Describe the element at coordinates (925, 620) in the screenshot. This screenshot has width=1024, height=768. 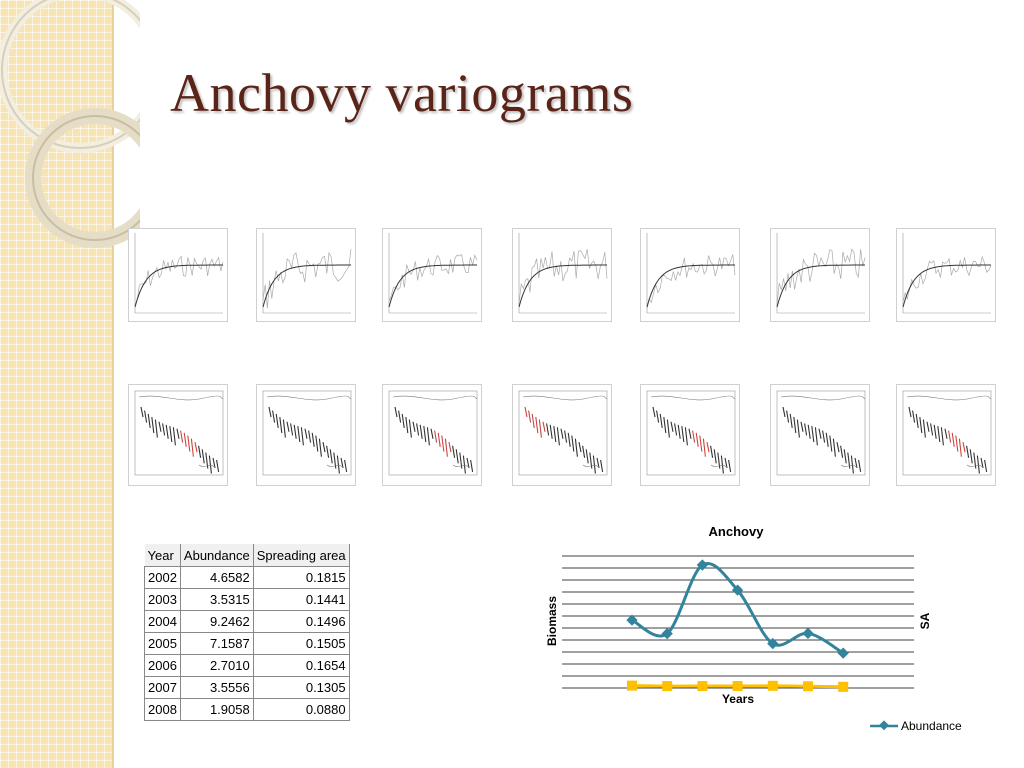
I see `y2-axis-label: SA` at that location.